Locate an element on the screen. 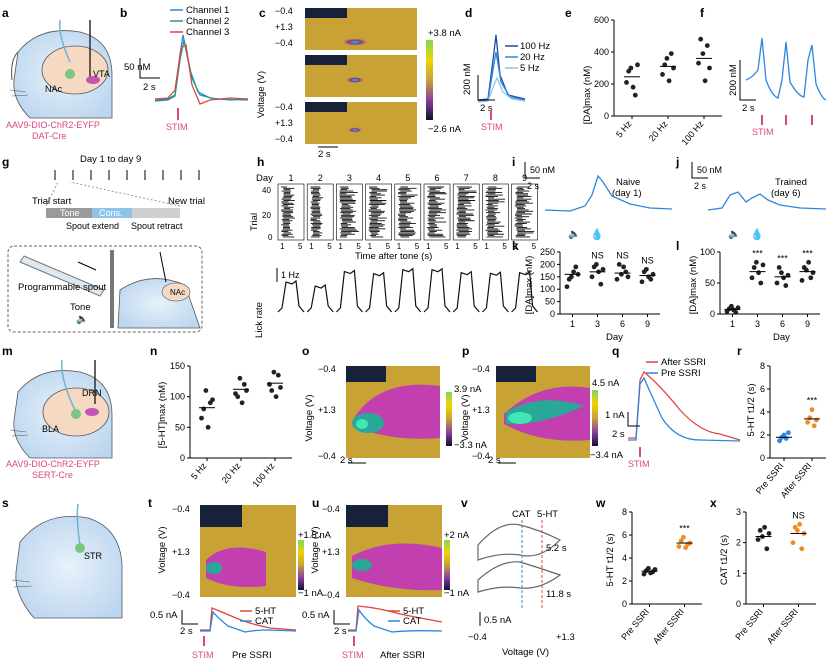 This screenshot has height=667, width=831. e-ytick-label: 0 is located at coordinates (606, 116).